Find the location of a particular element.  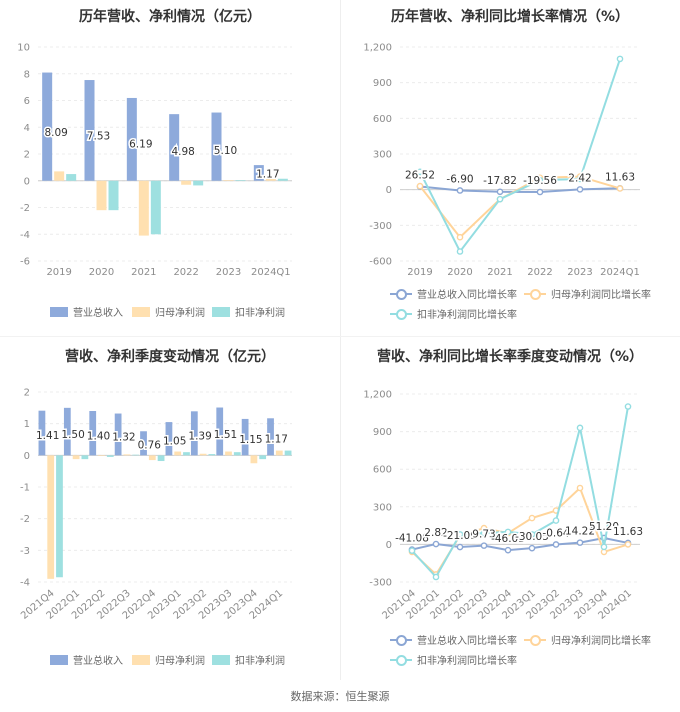

x-tick-label: 2024Q1 is located at coordinates (271, 272).